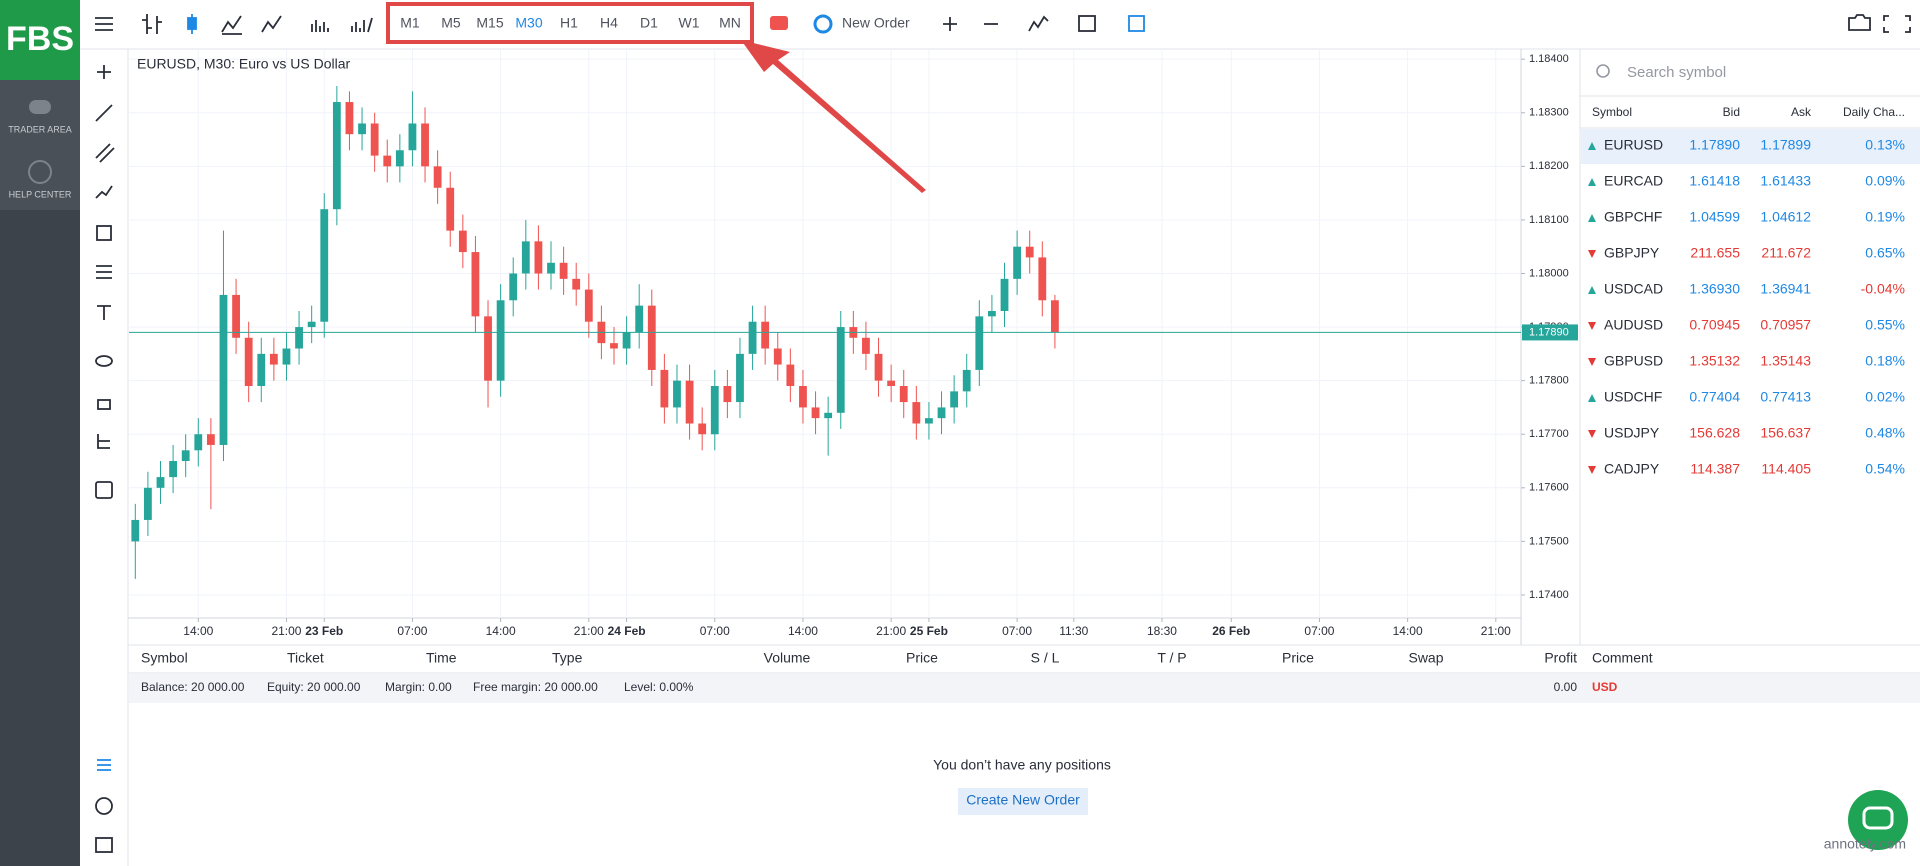 Image resolution: width=1920 pixels, height=866 pixels. What do you see at coordinates (609, 23) in the screenshot?
I see `timeframe: H4` at bounding box center [609, 23].